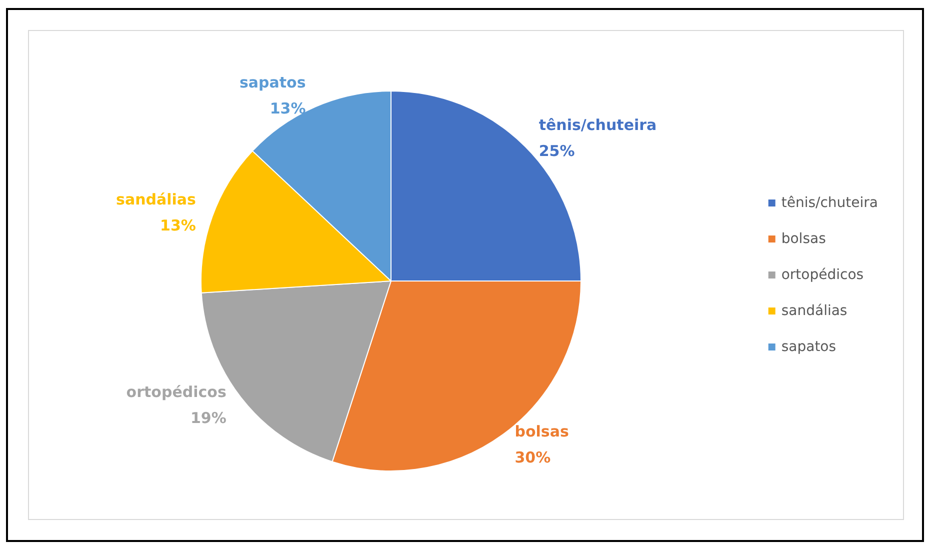  Describe the element at coordinates (272, 83) in the screenshot. I see `slice-label: sapatos` at that location.